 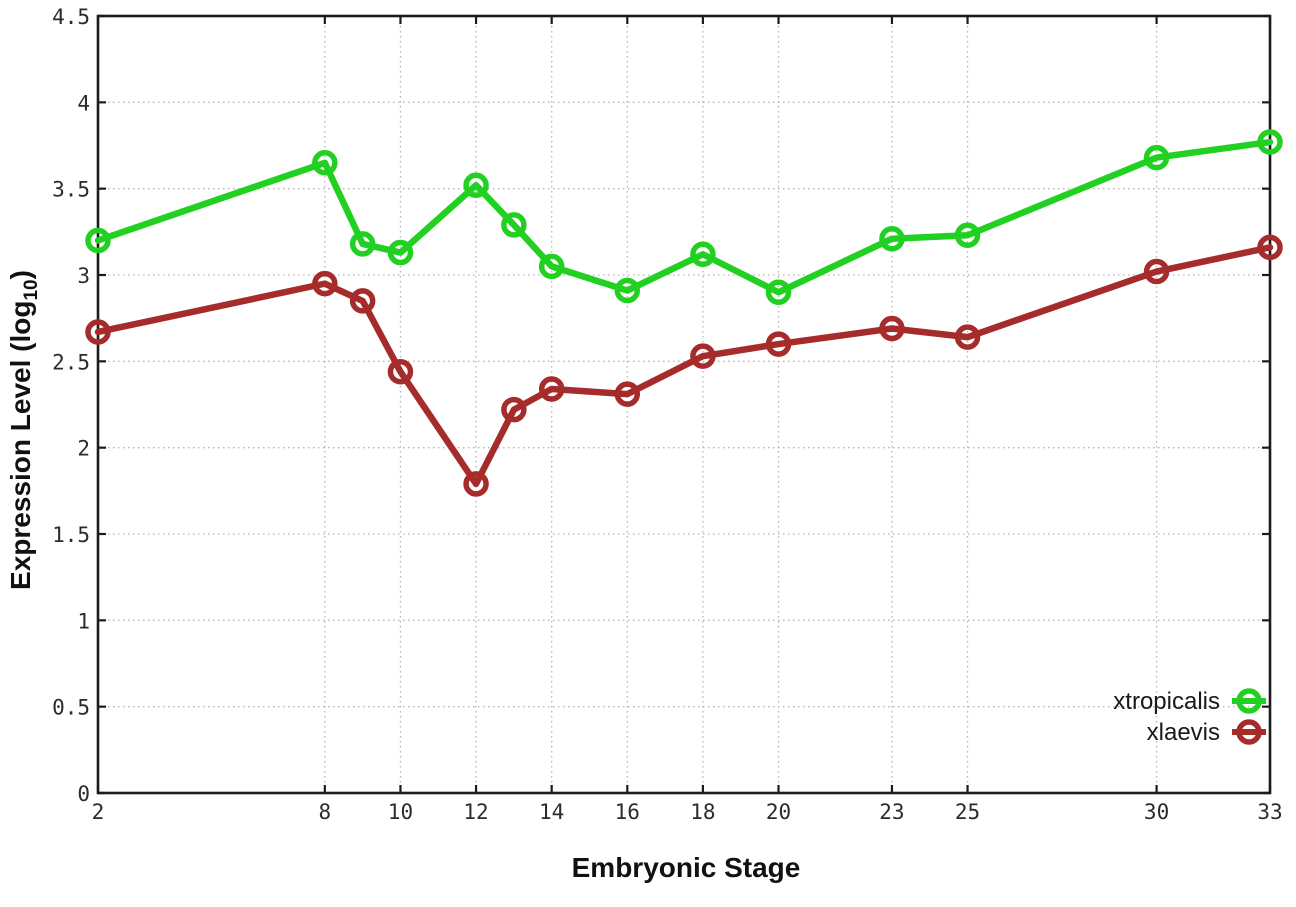 I want to click on x-tick-label: 8, so click(x=325, y=812).